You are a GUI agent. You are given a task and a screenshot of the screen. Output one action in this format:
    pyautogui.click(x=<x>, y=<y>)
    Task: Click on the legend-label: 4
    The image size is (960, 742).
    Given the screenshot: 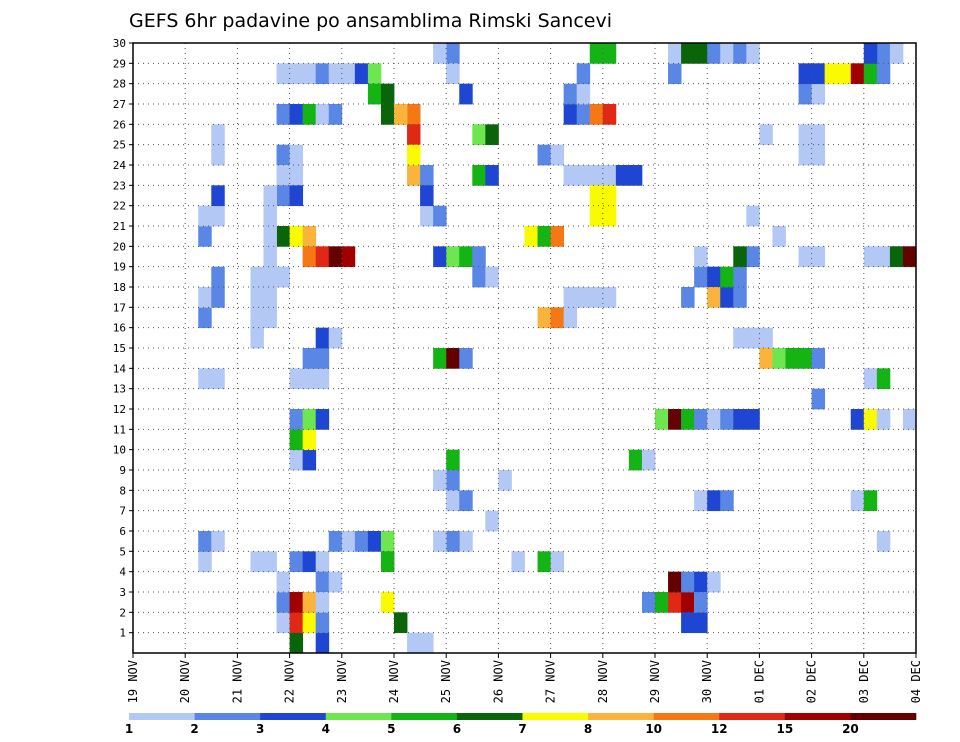 What is the action you would take?
    pyautogui.click(x=326, y=729)
    